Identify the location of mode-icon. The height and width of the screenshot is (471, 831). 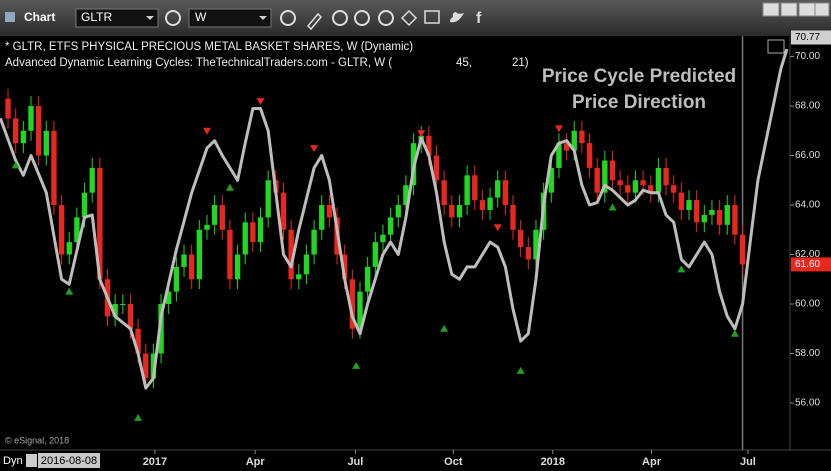
(31, 460).